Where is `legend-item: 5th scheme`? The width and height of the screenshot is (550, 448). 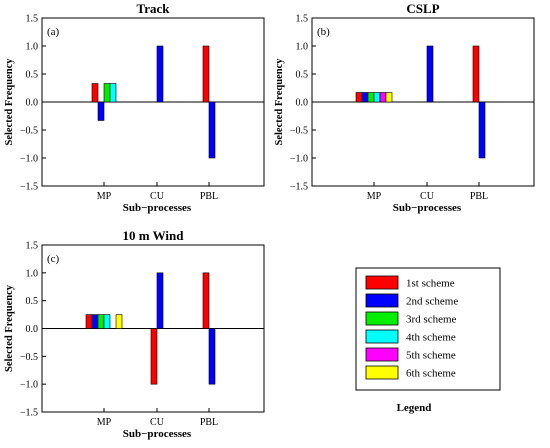
legend-item: 5th scheme is located at coordinates (410, 354).